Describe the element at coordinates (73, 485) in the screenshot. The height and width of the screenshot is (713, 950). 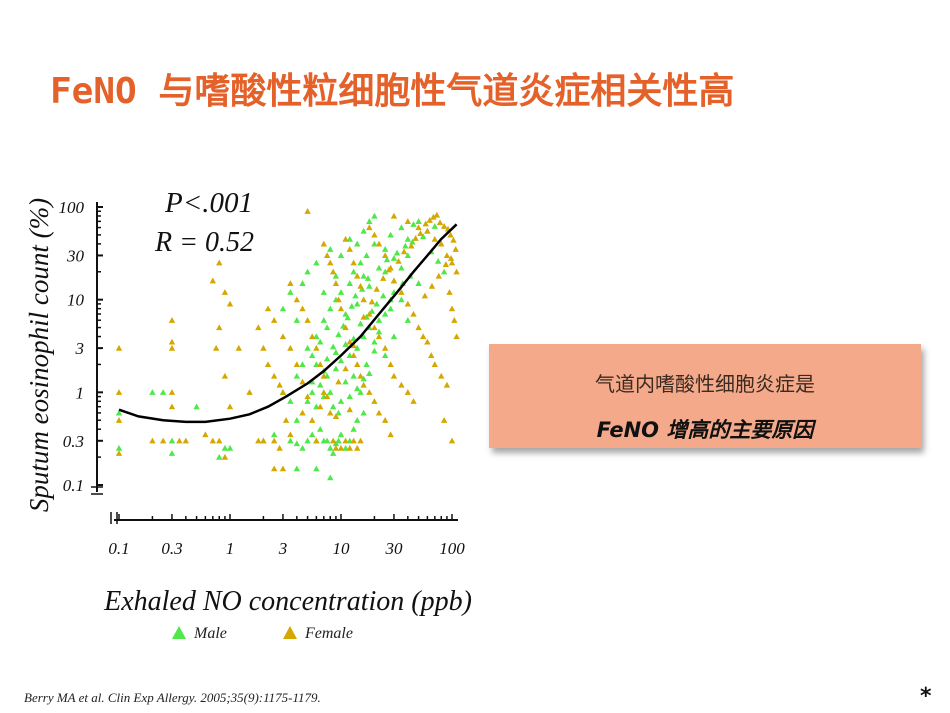
I see `y-tick-label: 0.1` at that location.